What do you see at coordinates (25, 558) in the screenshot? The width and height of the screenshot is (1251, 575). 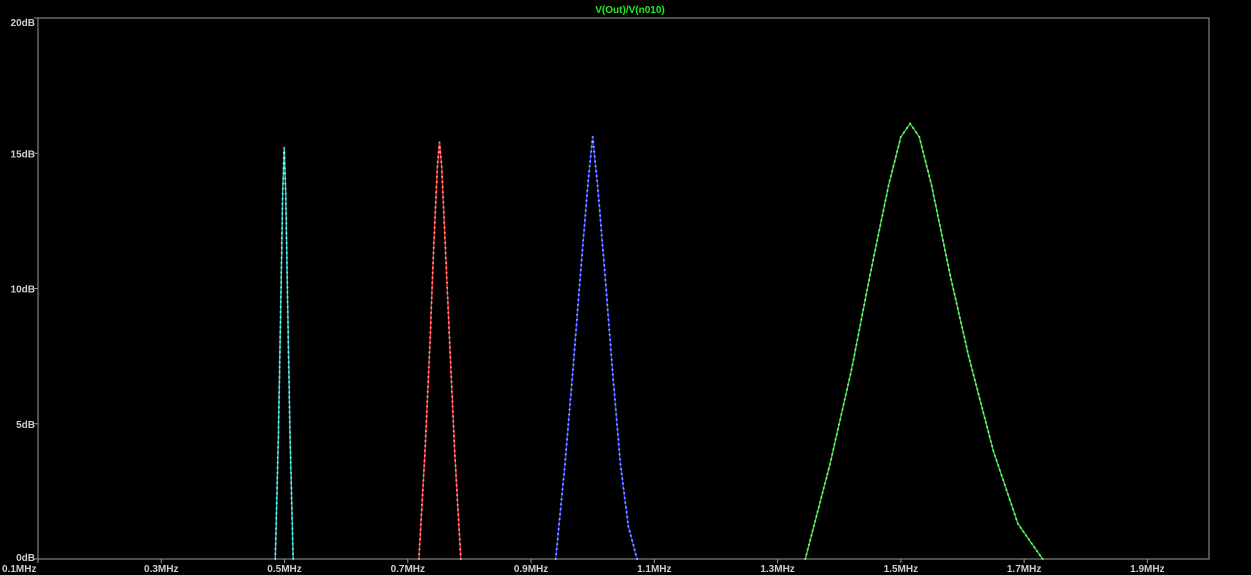 I see `y-tick-label: 0dB` at bounding box center [25, 558].